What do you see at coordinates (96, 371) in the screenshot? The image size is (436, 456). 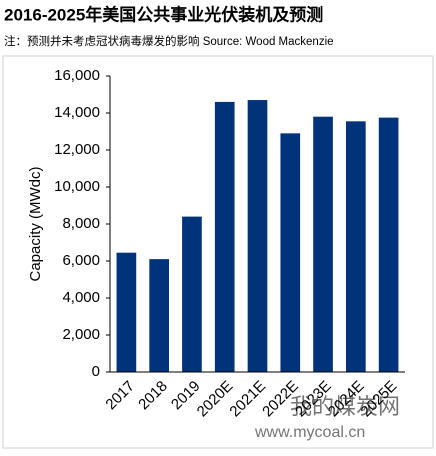 I see `y-tick-label: 0` at bounding box center [96, 371].